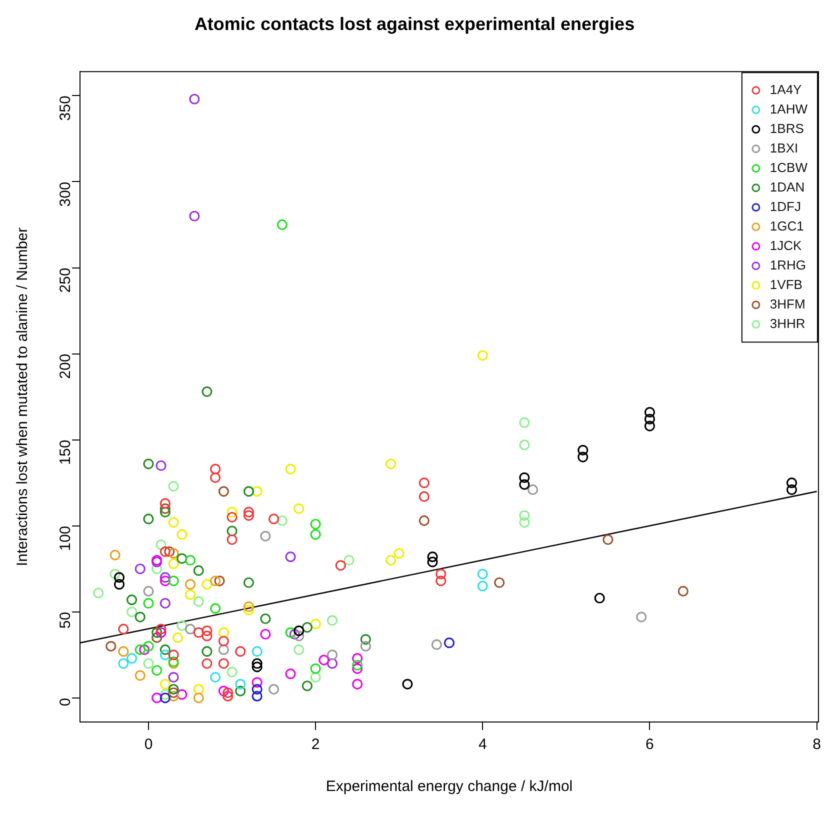 This screenshot has height=820, width=827. What do you see at coordinates (315, 745) in the screenshot?
I see `x-tick-label: 2` at bounding box center [315, 745].